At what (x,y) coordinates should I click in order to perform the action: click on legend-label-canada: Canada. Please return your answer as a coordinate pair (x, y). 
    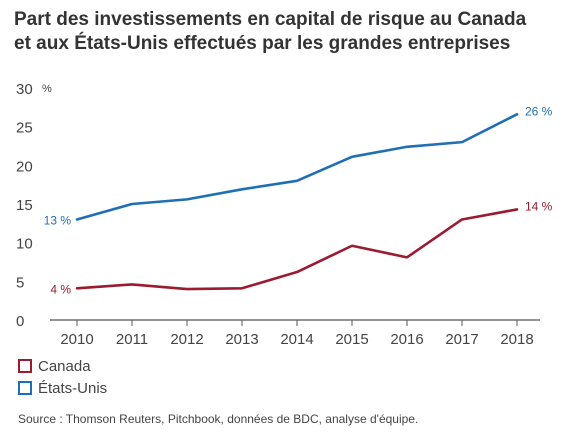
    Looking at the image, I should click on (64, 366).